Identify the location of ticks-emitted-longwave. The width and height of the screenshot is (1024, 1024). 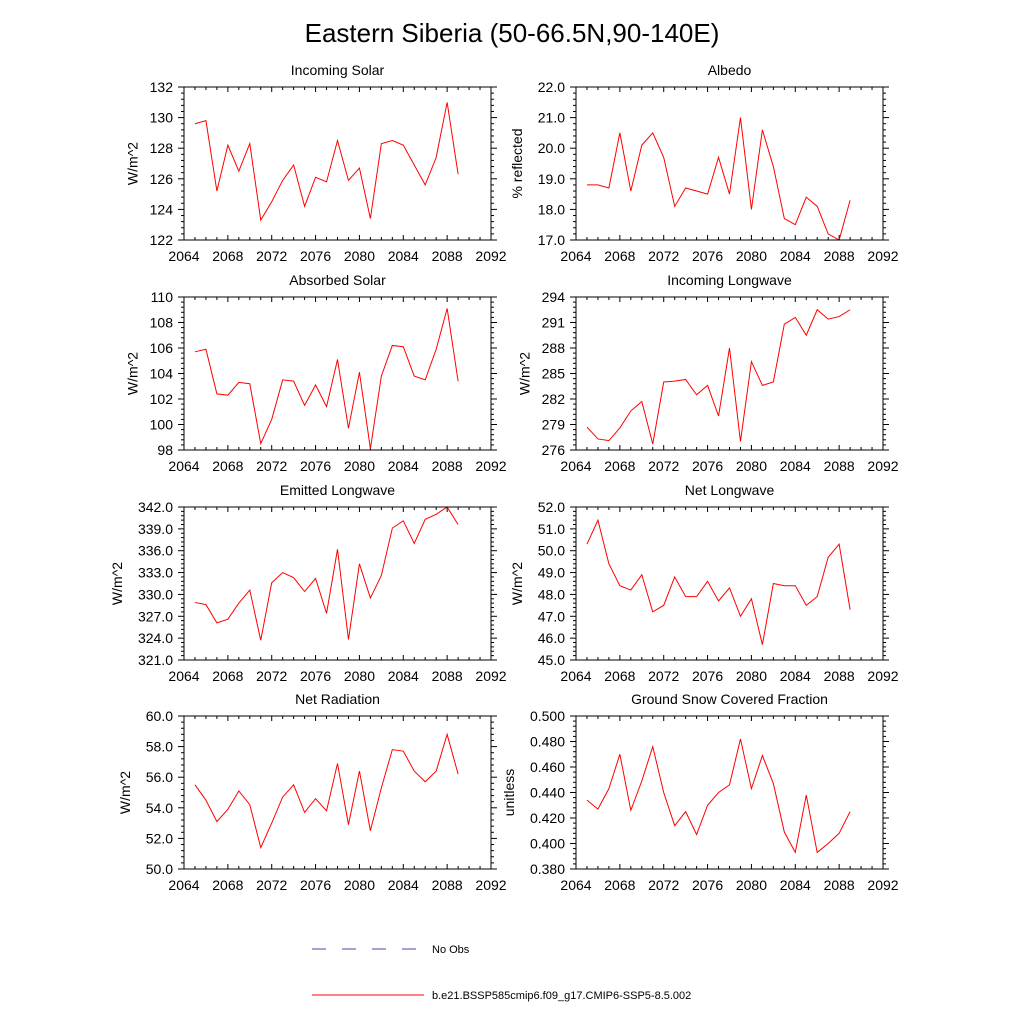
(337, 583).